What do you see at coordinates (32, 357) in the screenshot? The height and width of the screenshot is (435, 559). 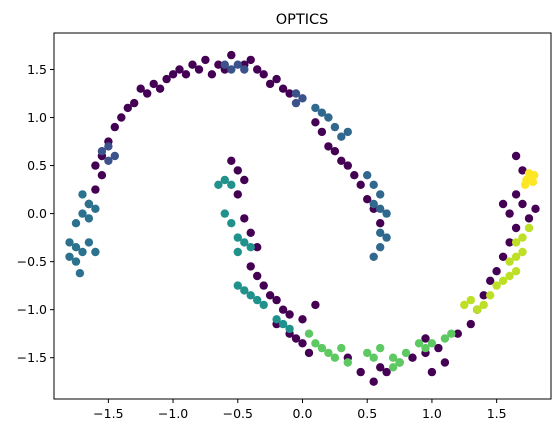 I see `y-tick-label: −1.5` at bounding box center [32, 357].